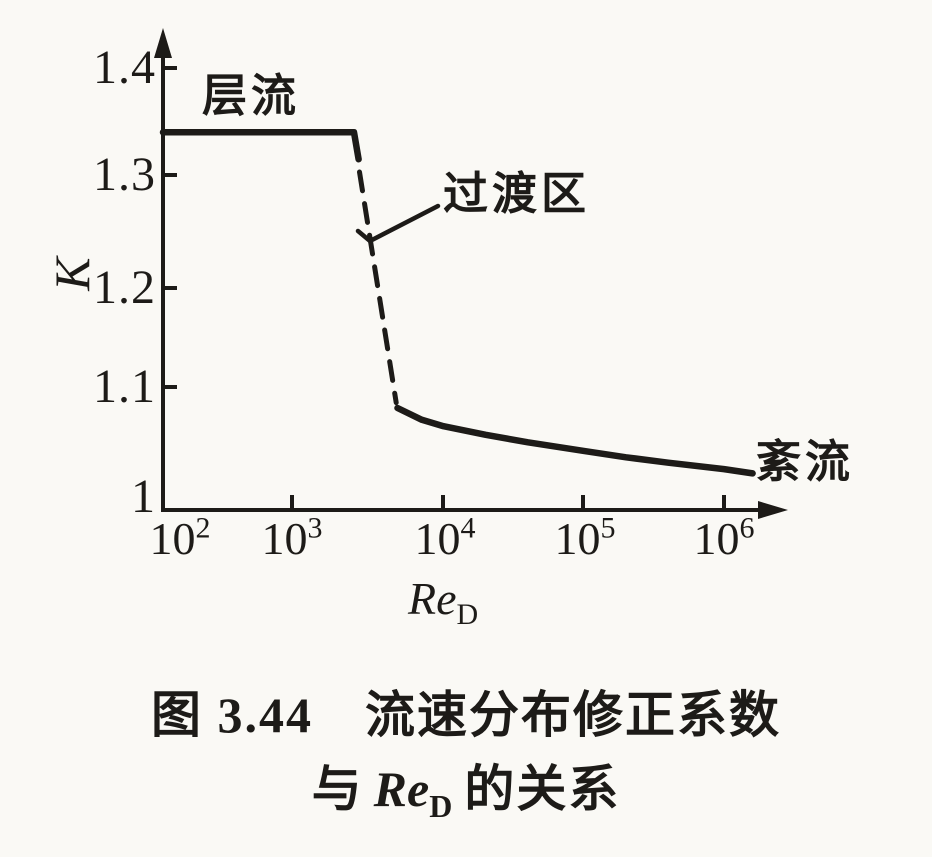  I want to click on annotation-laminar: 层流, so click(251, 96).